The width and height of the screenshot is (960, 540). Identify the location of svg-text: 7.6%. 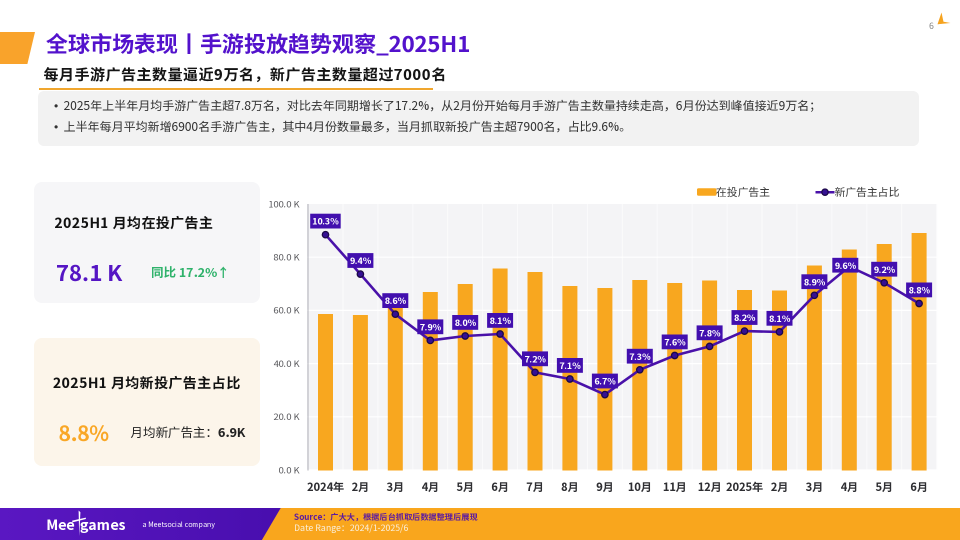
(675, 342).